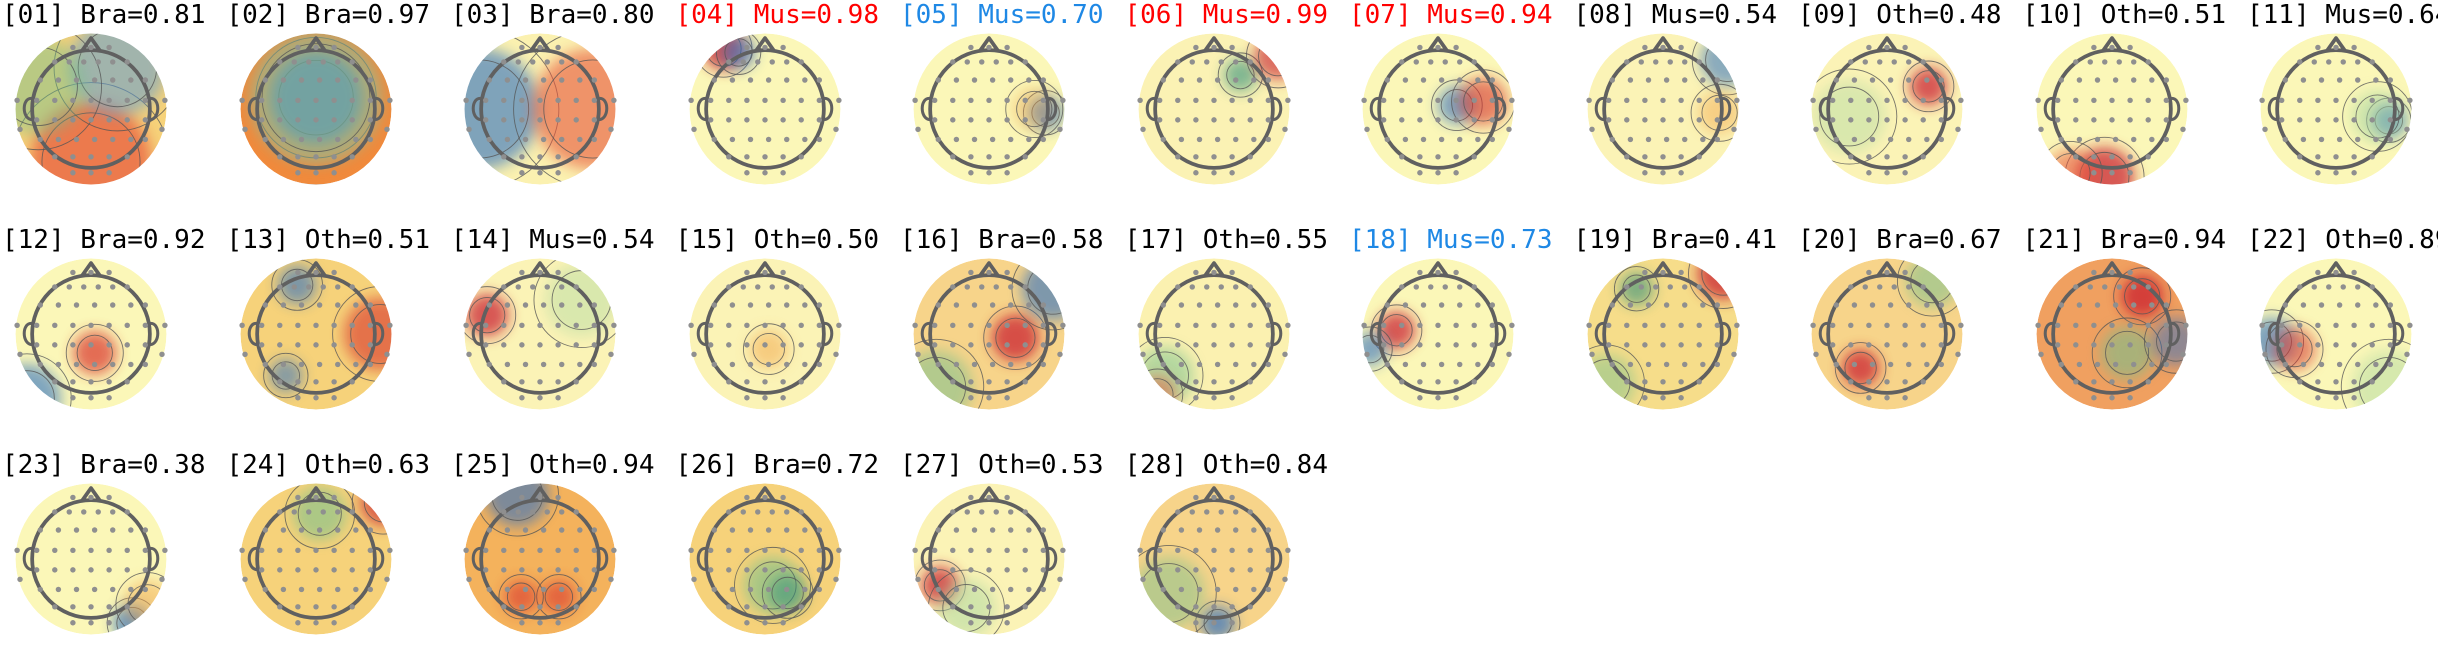 The image size is (2438, 672). Describe the element at coordinates (787, 593) in the screenshot. I see `activation-blob` at that location.